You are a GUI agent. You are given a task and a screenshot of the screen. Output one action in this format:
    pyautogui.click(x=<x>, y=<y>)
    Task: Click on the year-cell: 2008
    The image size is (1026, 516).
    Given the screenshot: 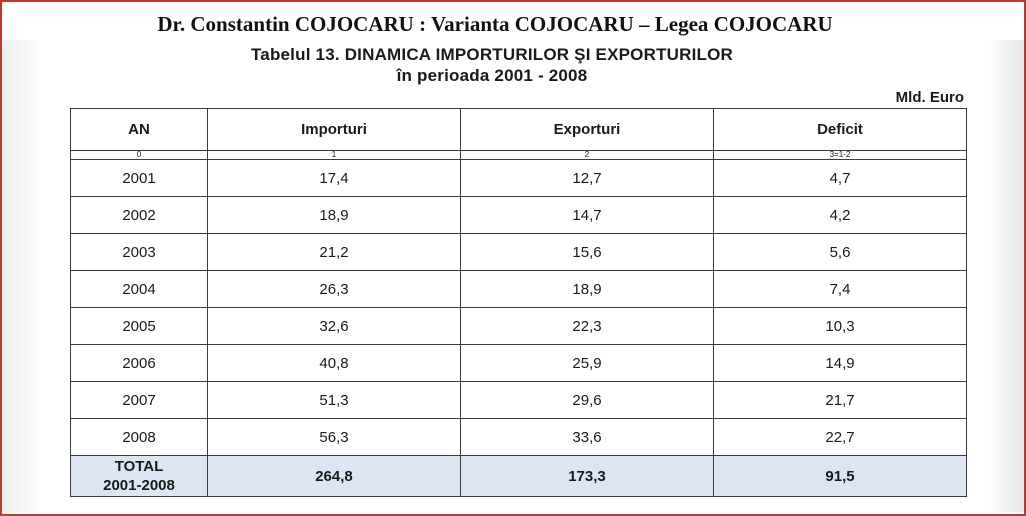 What is the action you would take?
    pyautogui.click(x=139, y=437)
    